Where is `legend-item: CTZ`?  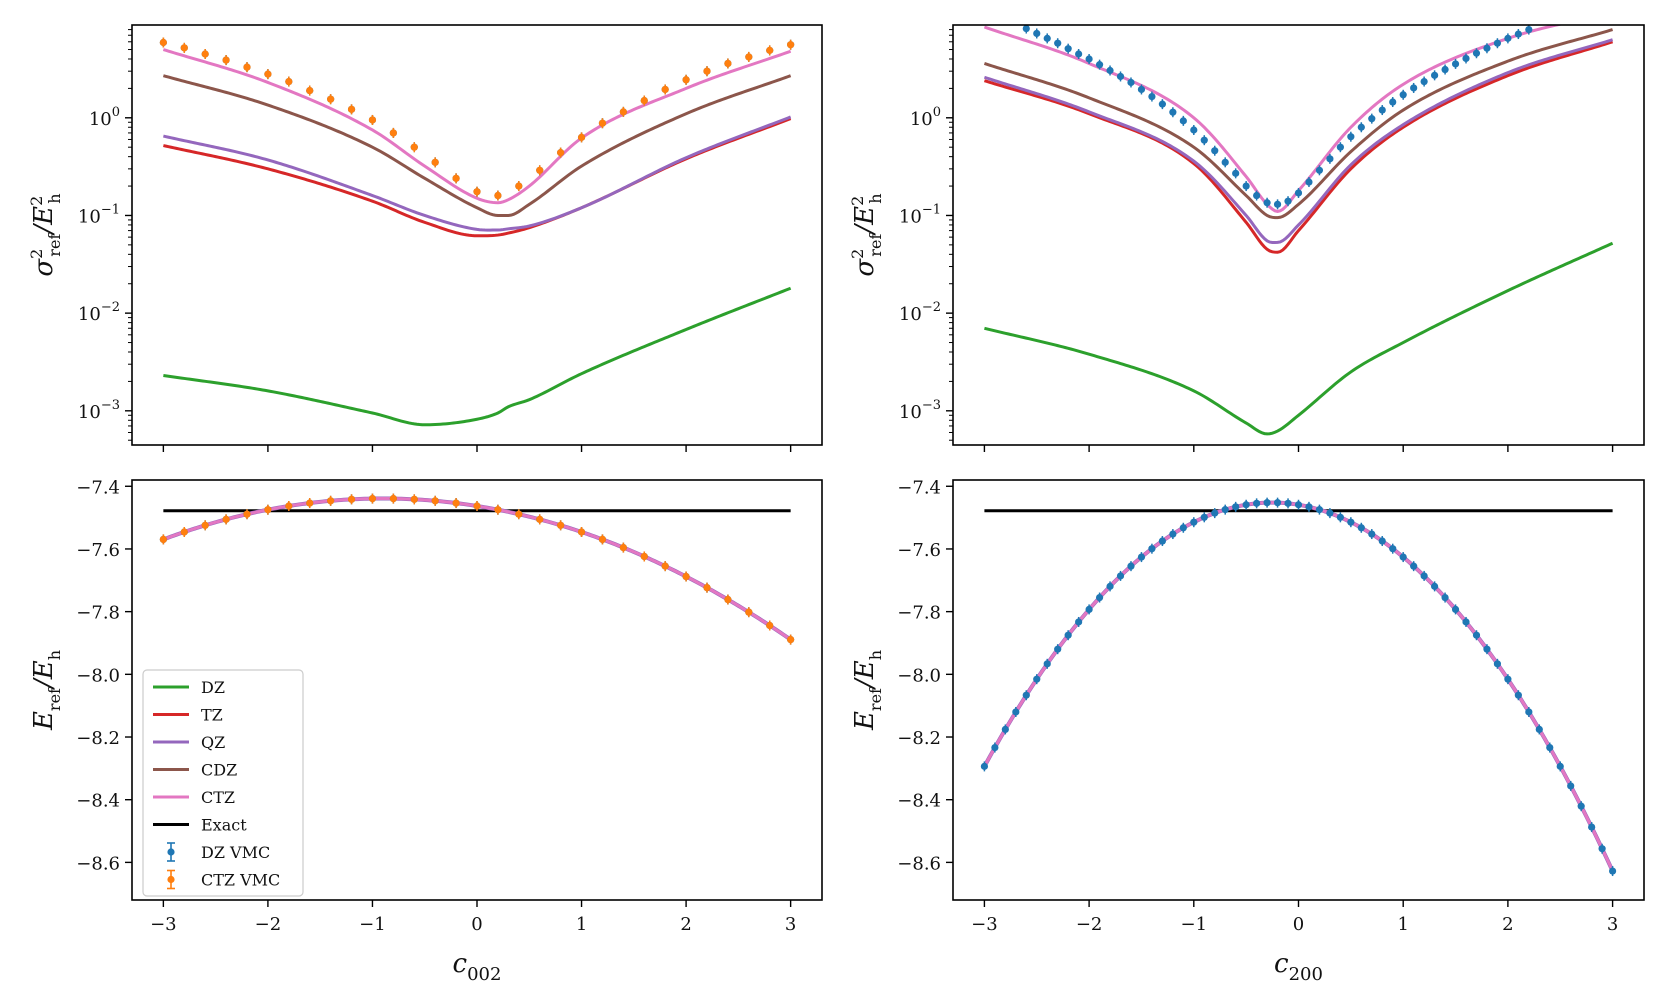
legend-item: CTZ is located at coordinates (194, 797).